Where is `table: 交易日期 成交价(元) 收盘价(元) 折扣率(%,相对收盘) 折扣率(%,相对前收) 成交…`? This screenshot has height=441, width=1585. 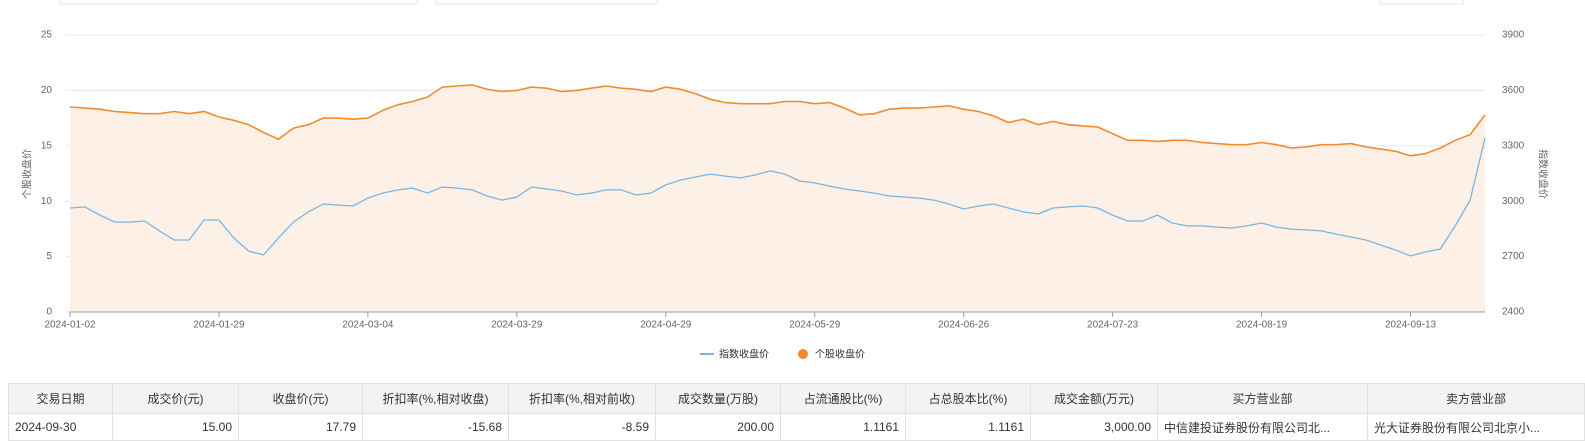
table: 交易日期 成交价(元) 收盘价(元) 折扣率(%,相对收盘) 折扣率(%,相对前收) 成交… is located at coordinates (796, 412).